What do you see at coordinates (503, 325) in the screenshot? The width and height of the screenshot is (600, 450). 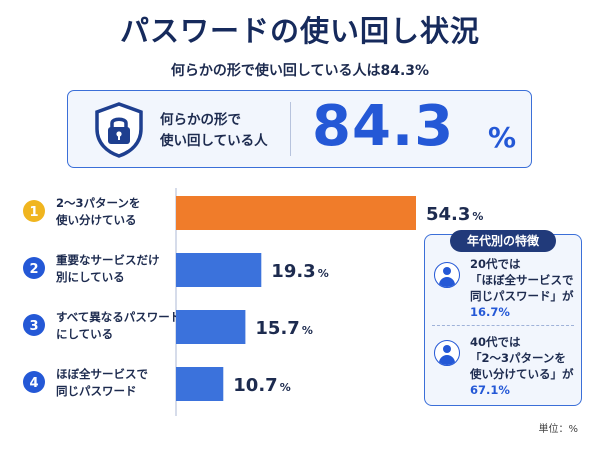 I see `panel-divider` at bounding box center [503, 325].